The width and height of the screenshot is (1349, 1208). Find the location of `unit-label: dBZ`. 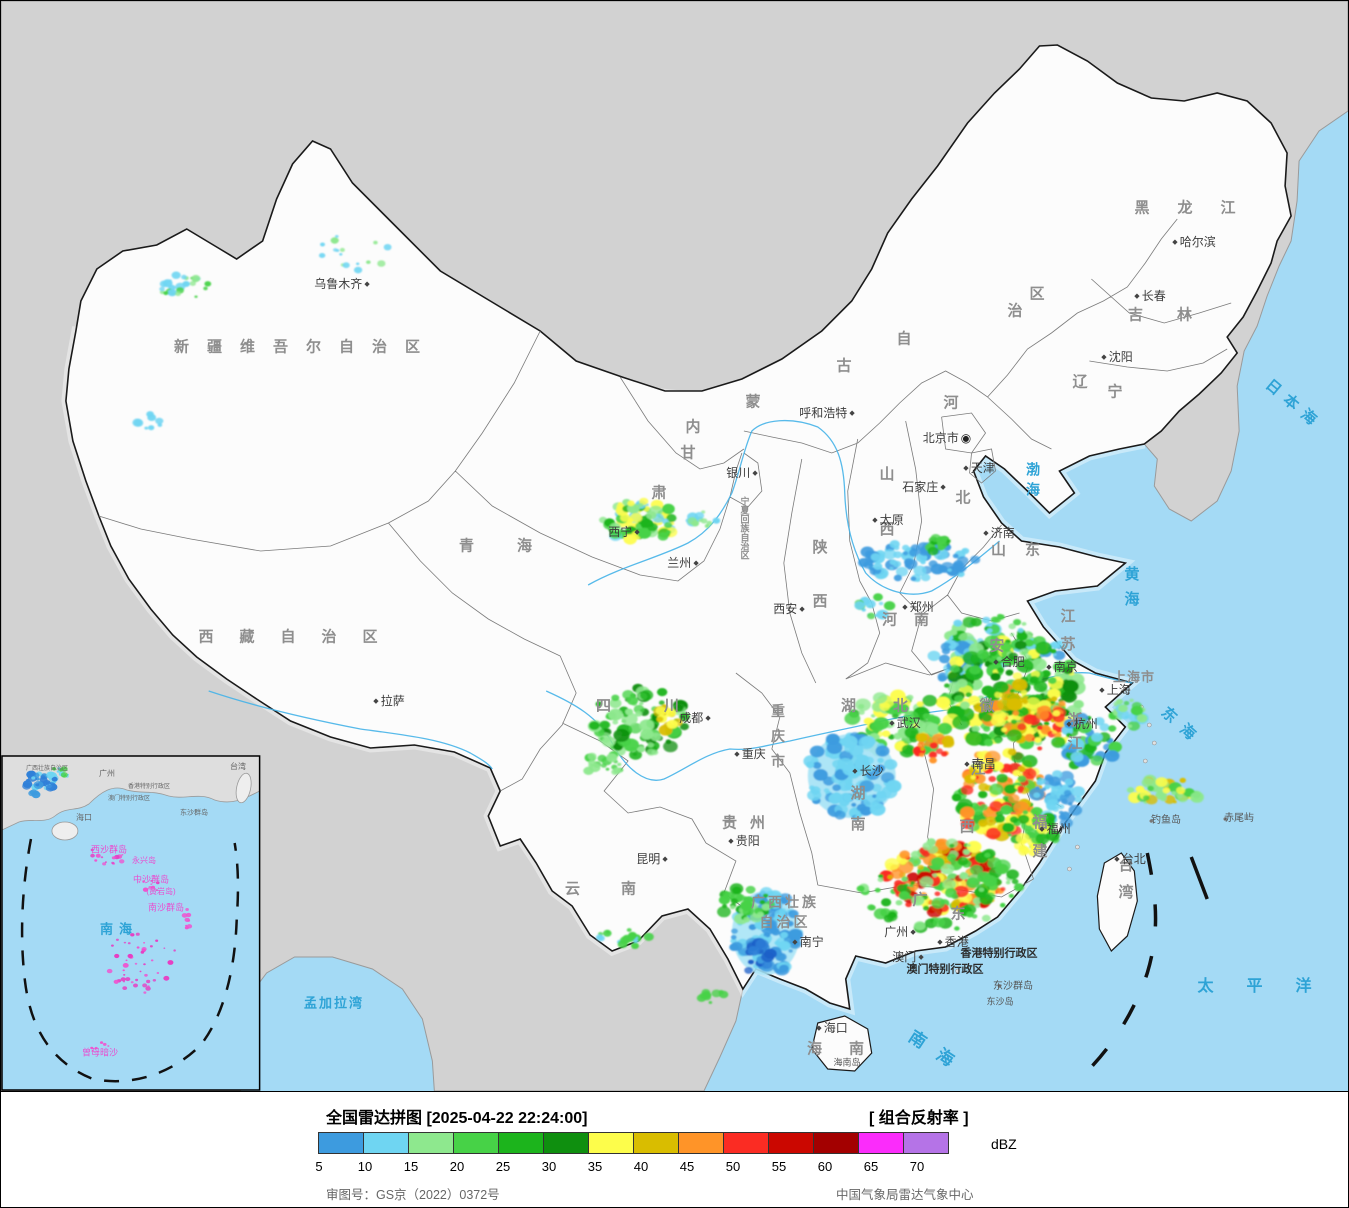

unit-label: dBZ is located at coordinates (1004, 1144).